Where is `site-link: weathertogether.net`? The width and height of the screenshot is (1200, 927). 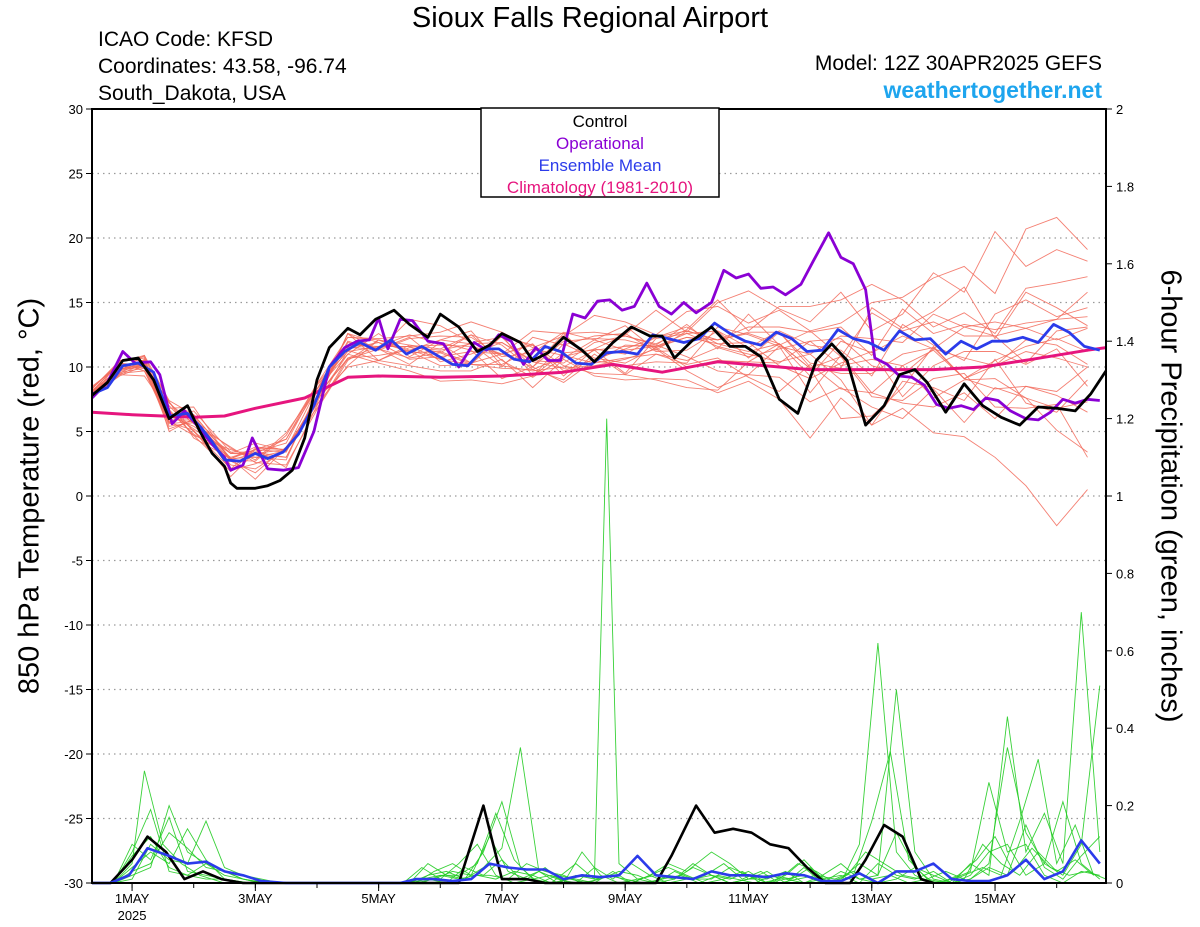
site-link: weathertogether.net is located at coordinates (992, 90).